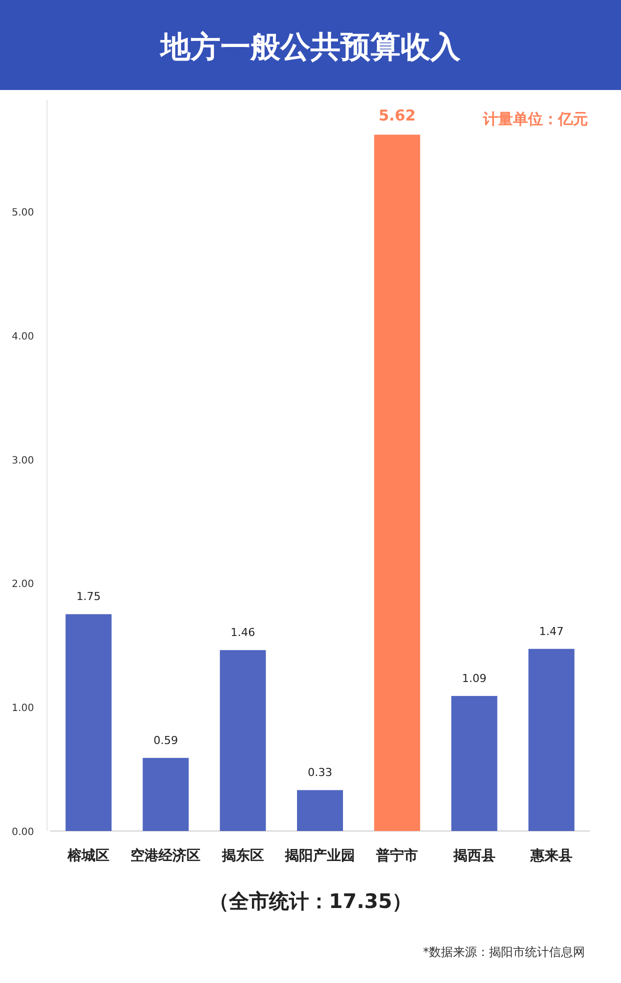  I want to click on data-label: 0.59, so click(165, 740).